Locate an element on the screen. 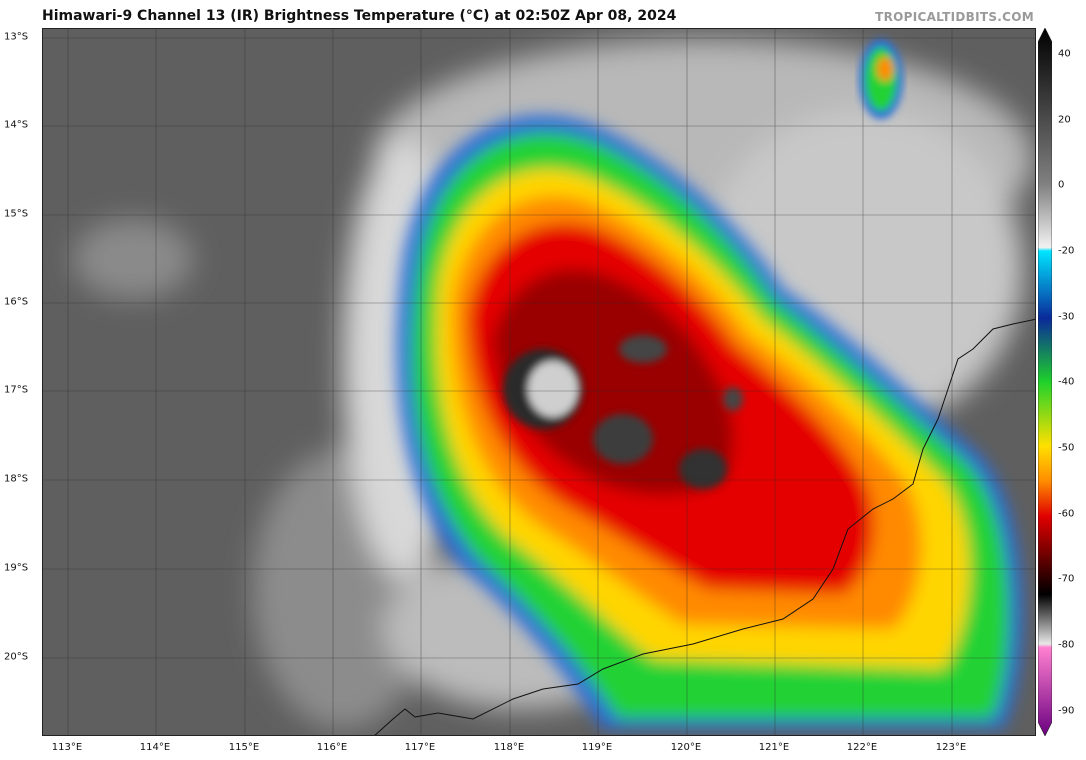  lat-label: 13°S is located at coordinates (16, 37).